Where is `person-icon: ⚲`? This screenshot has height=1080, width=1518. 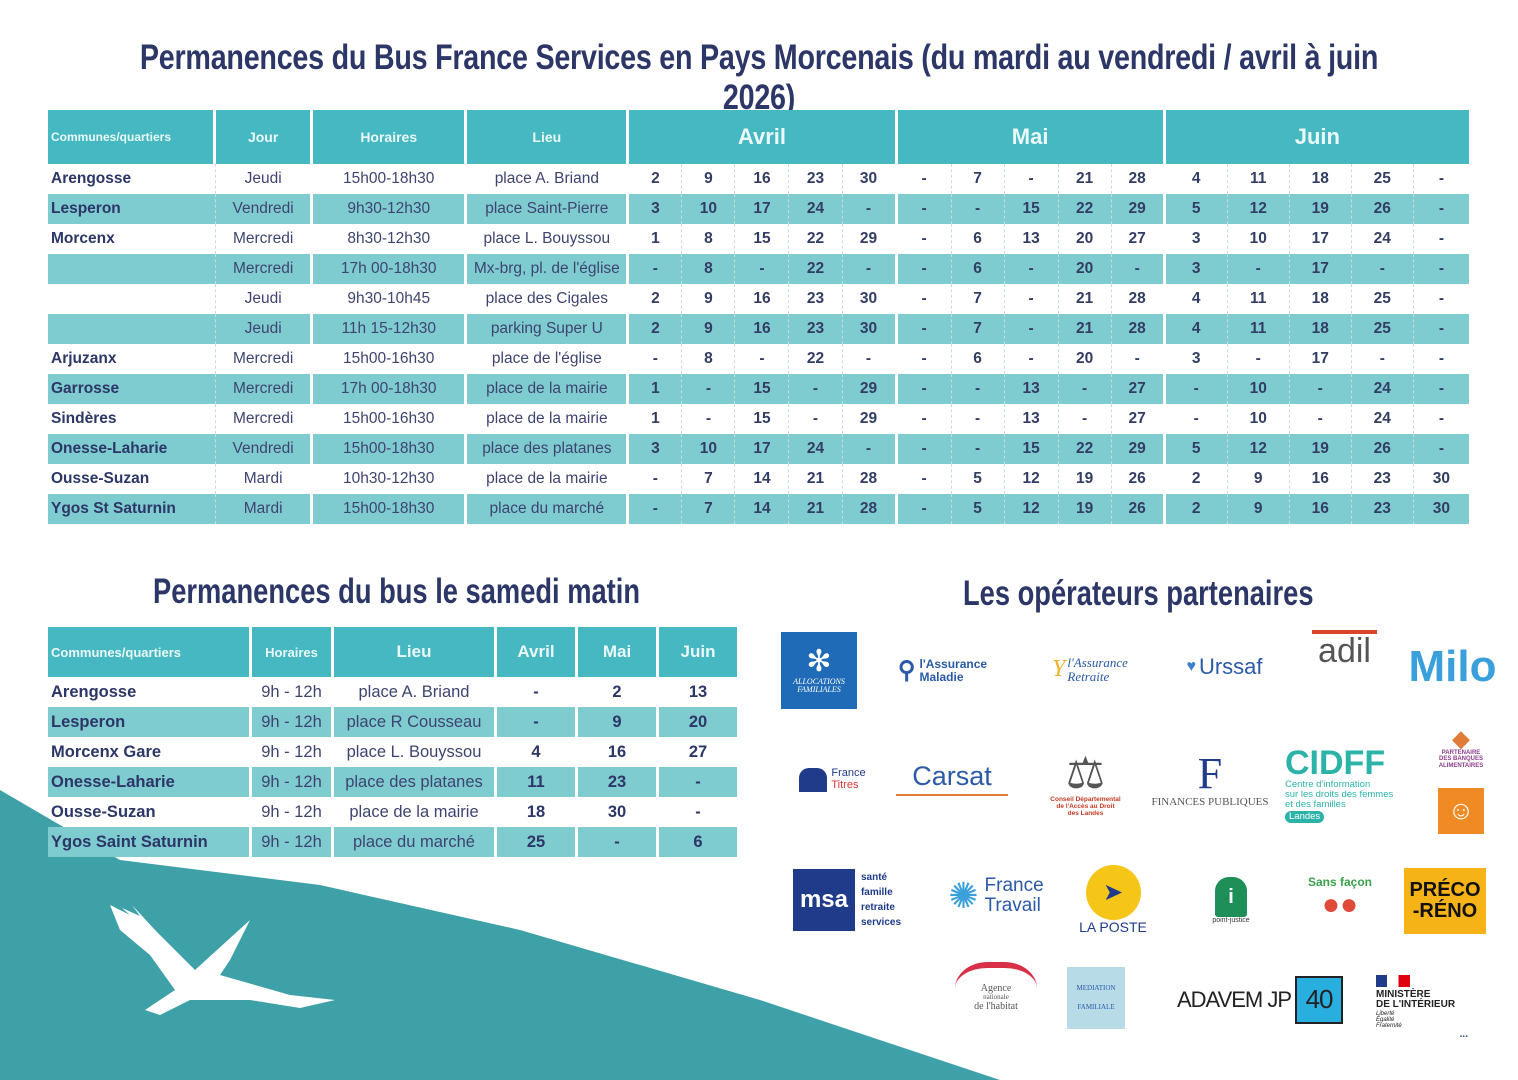
person-icon: ⚲ is located at coordinates (906, 671).